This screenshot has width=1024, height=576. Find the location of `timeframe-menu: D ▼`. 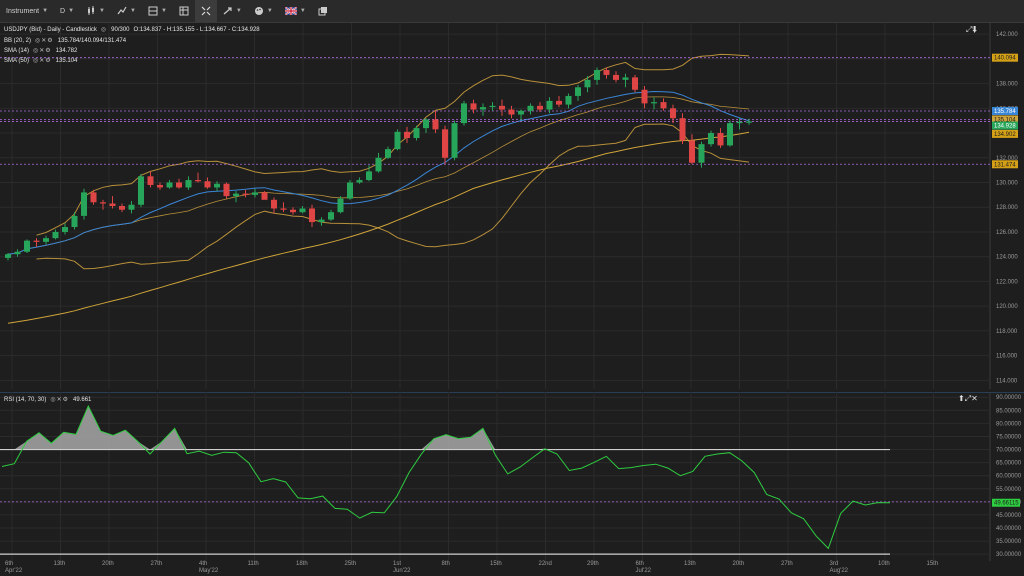

timeframe-menu: D ▼ is located at coordinates (67, 11).